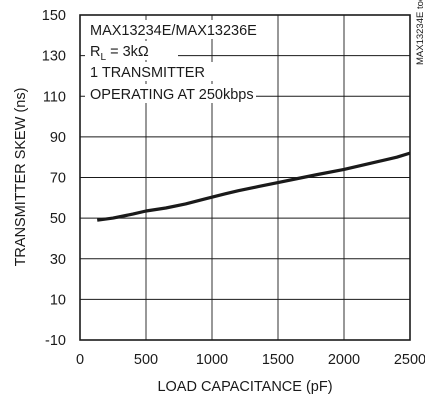 The height and width of the screenshot is (402, 425). I want to click on x-tick-label: 1000, so click(212, 360).